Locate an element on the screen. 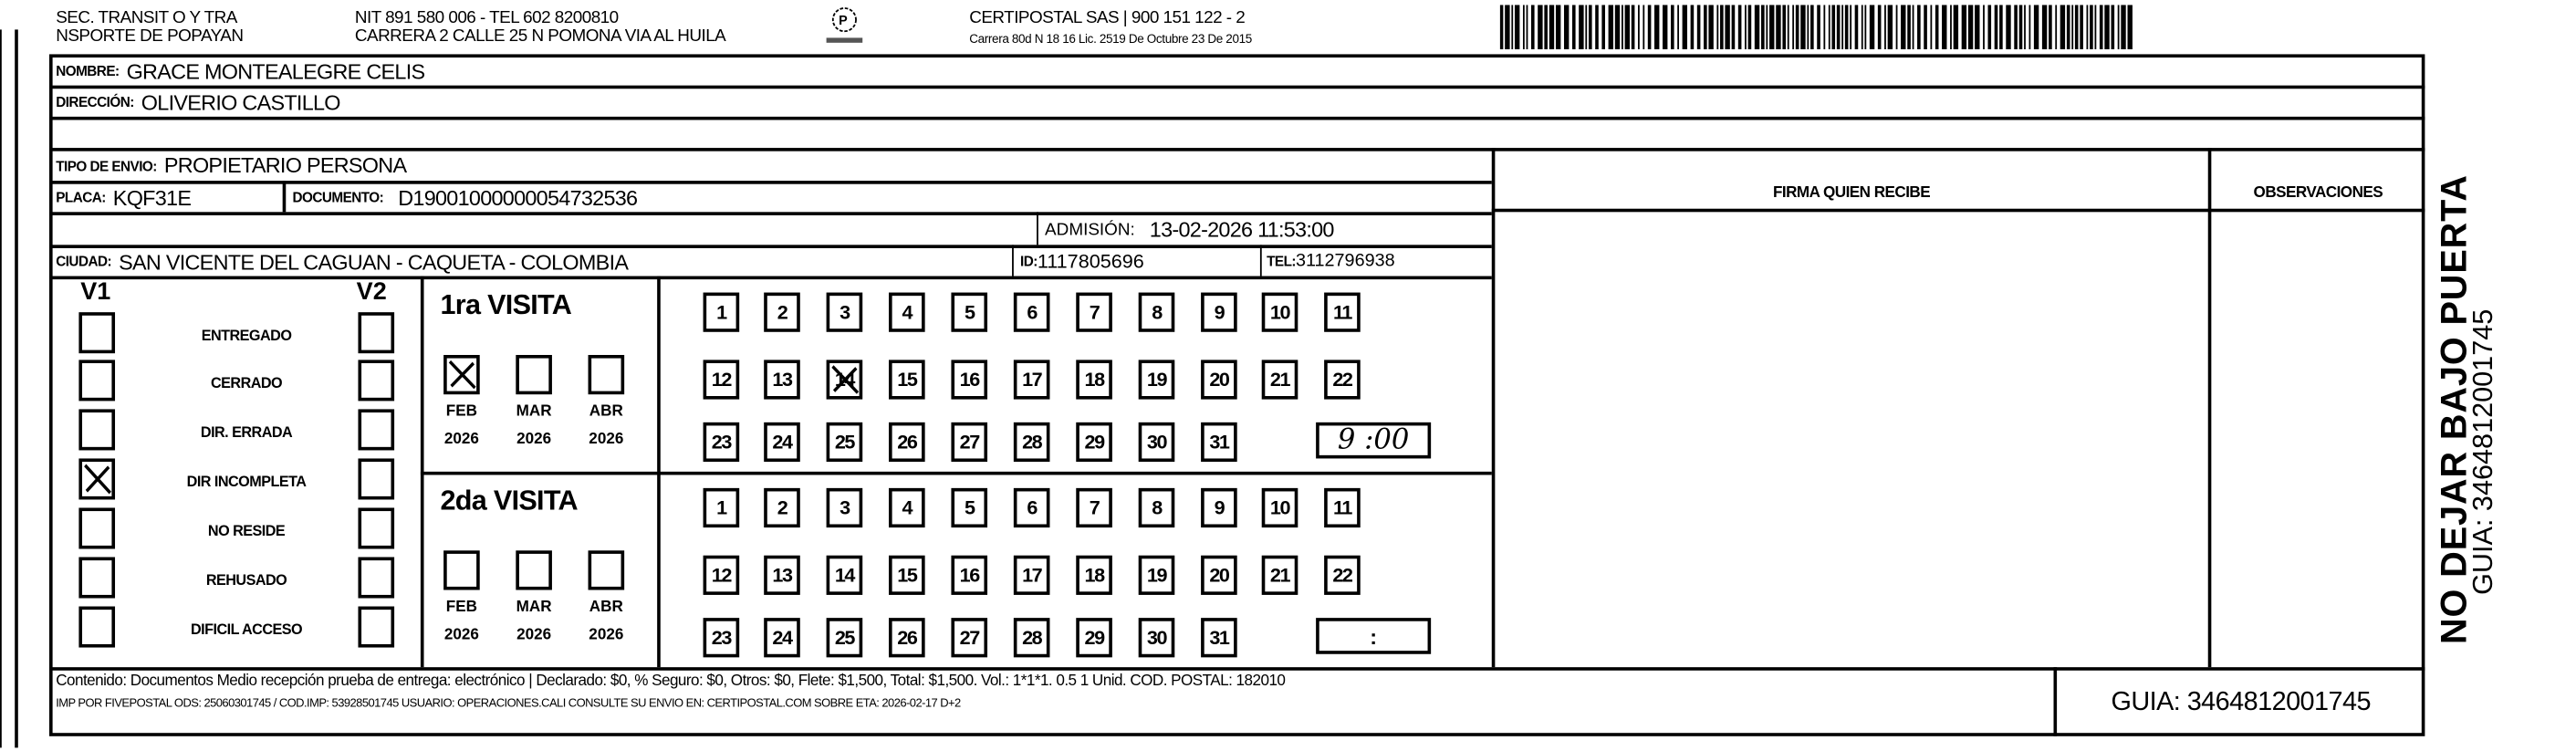 The width and height of the screenshot is (2576, 751). observaciones-area is located at coordinates (2318, 439).